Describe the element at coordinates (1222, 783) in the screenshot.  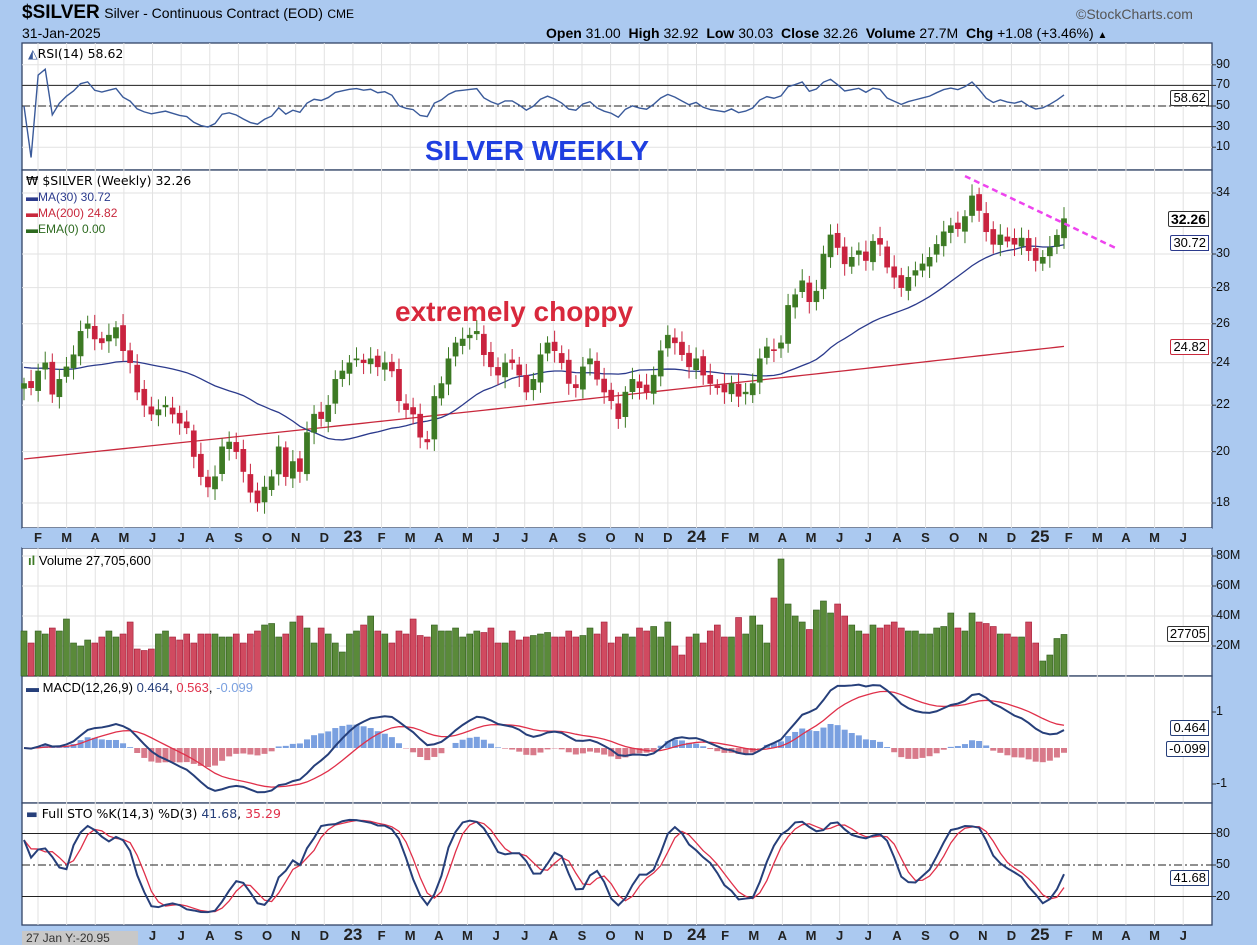
I see `macd-axis-label: -1` at that location.